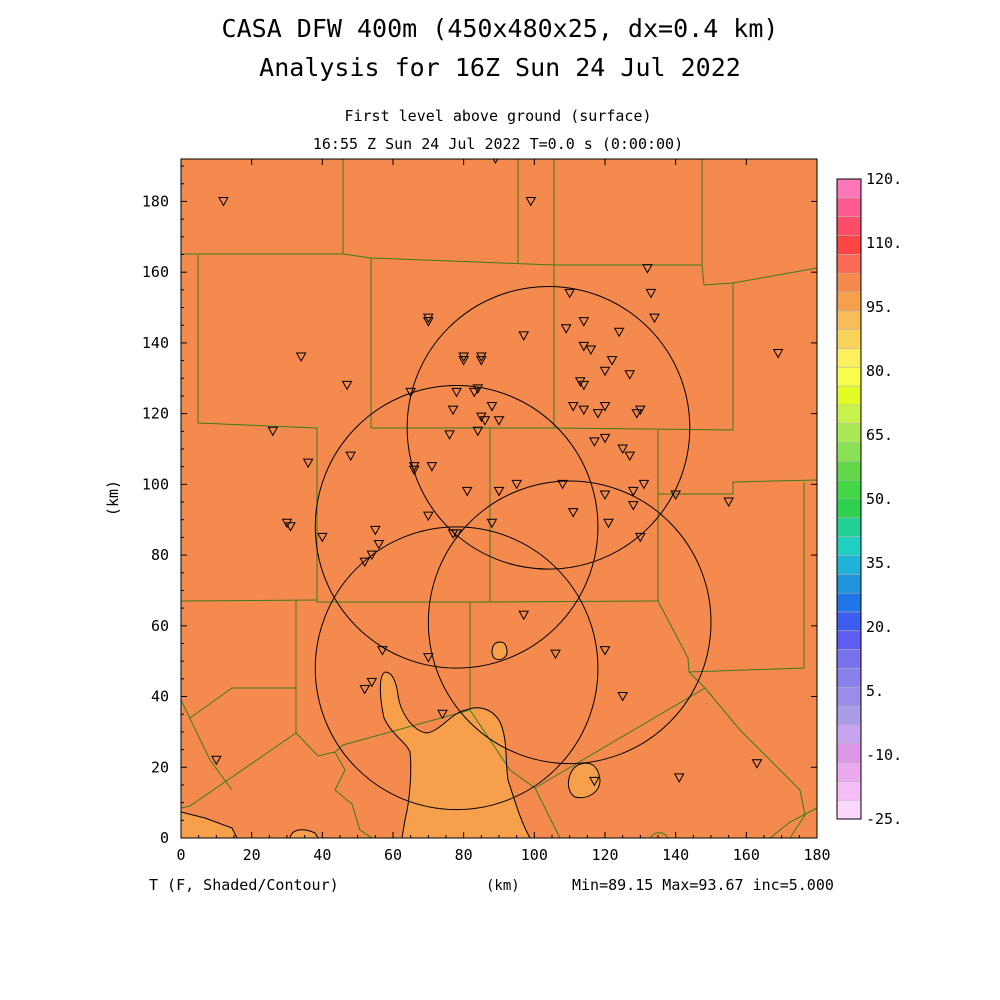  What do you see at coordinates (884, 243) in the screenshot?
I see `colorbar-label: 110.` at bounding box center [884, 243].